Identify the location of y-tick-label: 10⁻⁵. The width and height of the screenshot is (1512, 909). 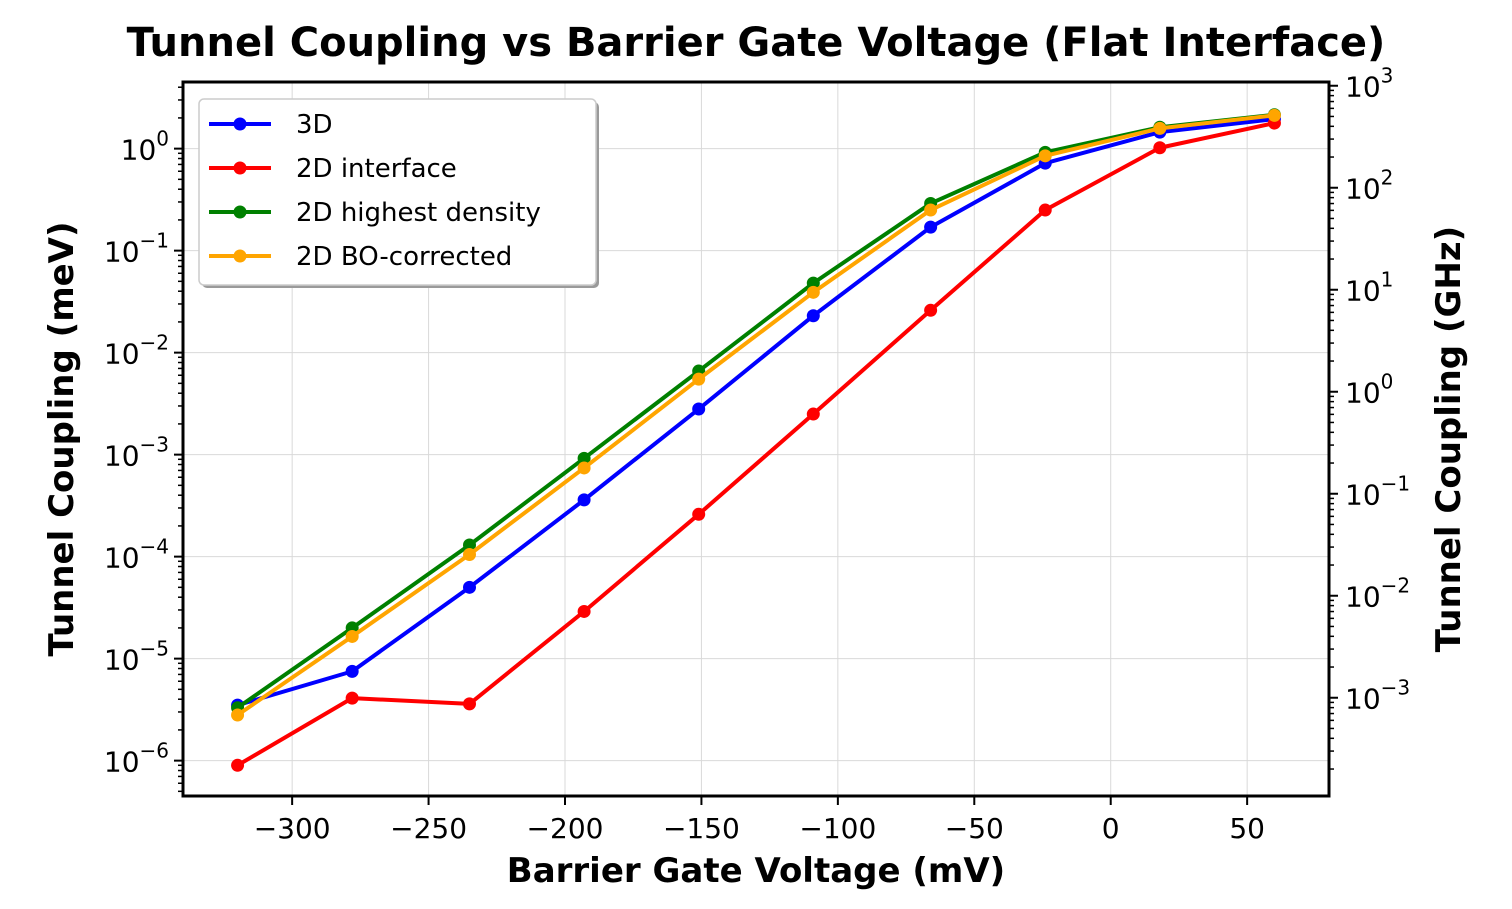
(136, 657).